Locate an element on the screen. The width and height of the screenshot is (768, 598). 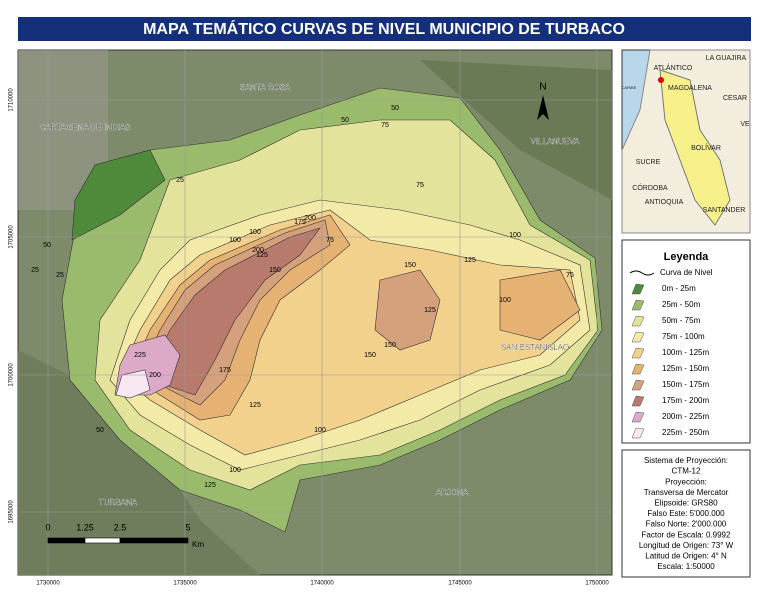
legend-label: 125m - 150m is located at coordinates (685, 368).